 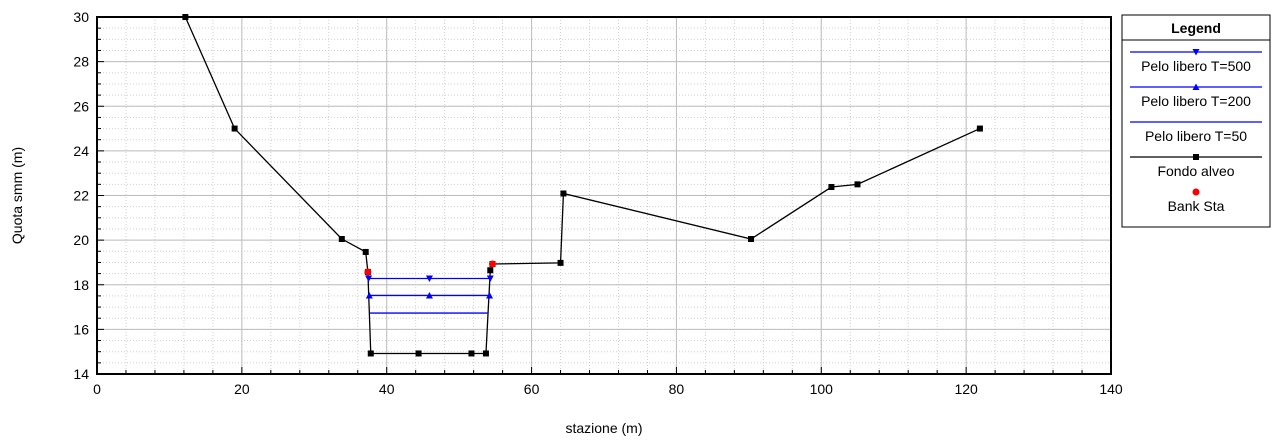 What do you see at coordinates (822, 389) in the screenshot?
I see `x-tick-label: 100` at bounding box center [822, 389].